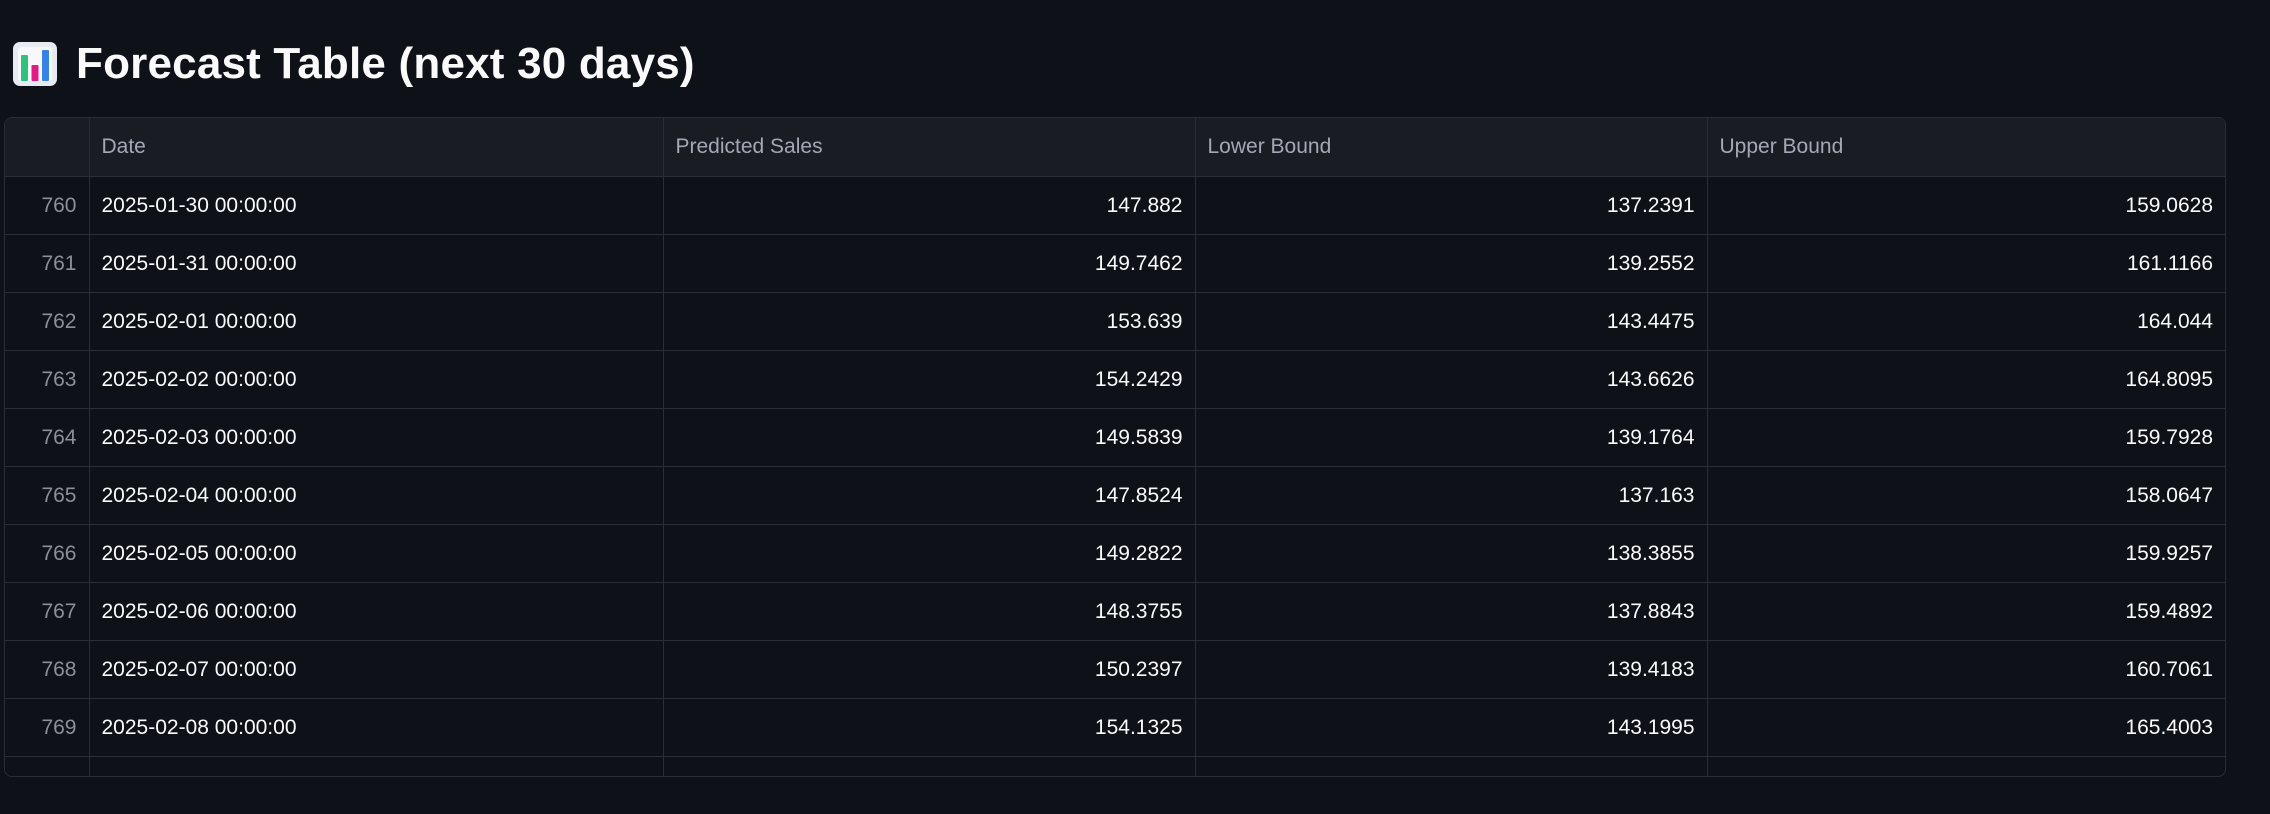 The image size is (2270, 814). Describe the element at coordinates (929, 495) in the screenshot. I see `predicted-sales-cell: 147.8524` at that location.